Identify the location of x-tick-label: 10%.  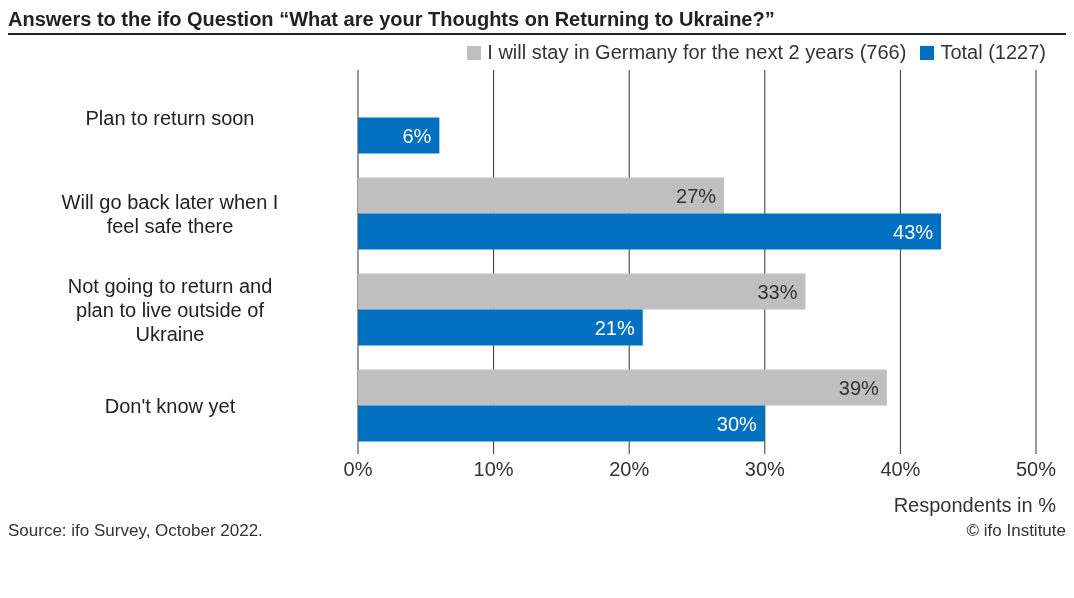
(493, 469).